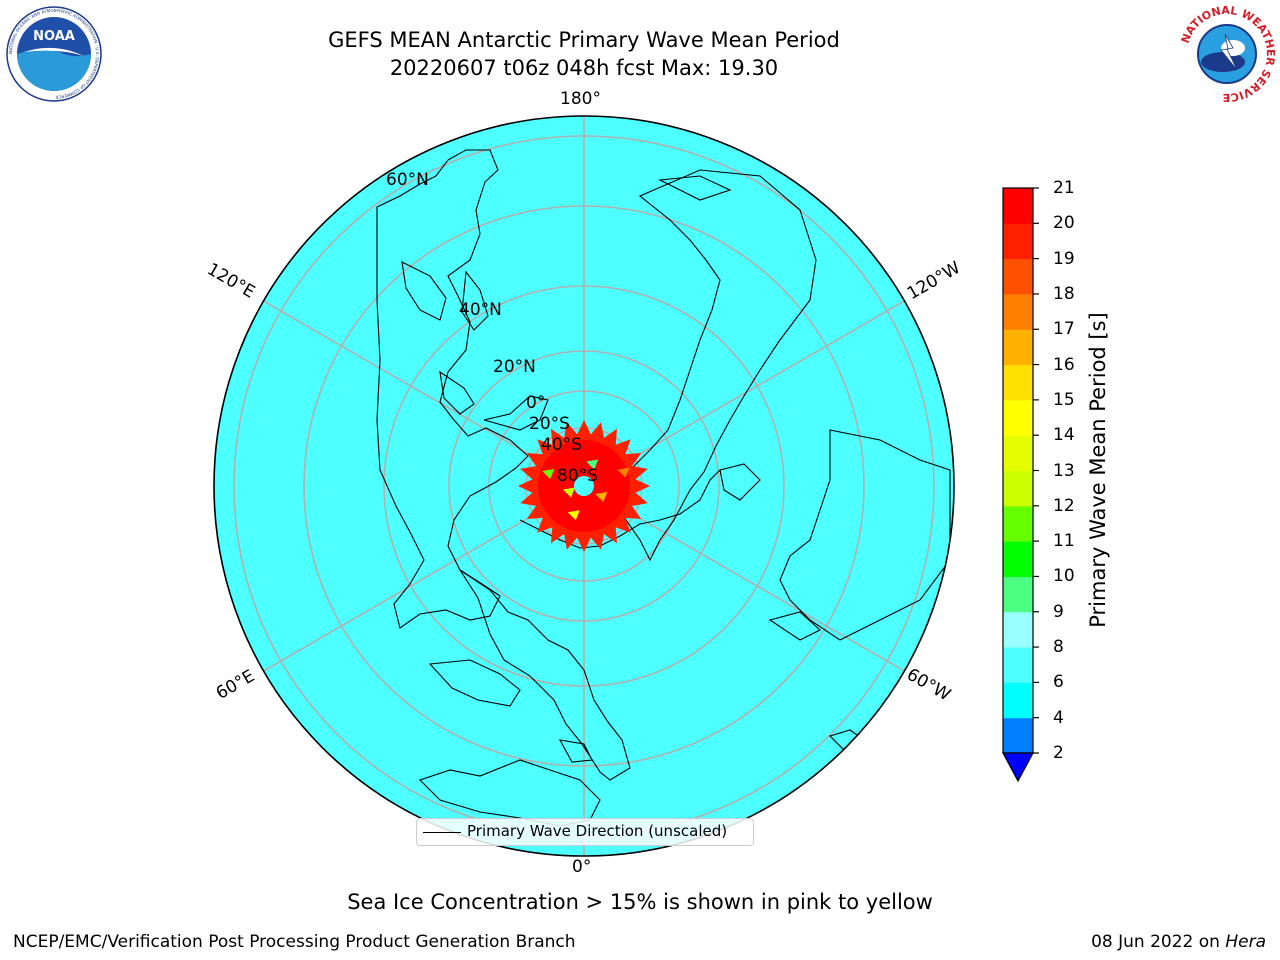 The image size is (1280, 960). What do you see at coordinates (407, 180) in the screenshot?
I see `lat-label-60n: 60°N` at bounding box center [407, 180].